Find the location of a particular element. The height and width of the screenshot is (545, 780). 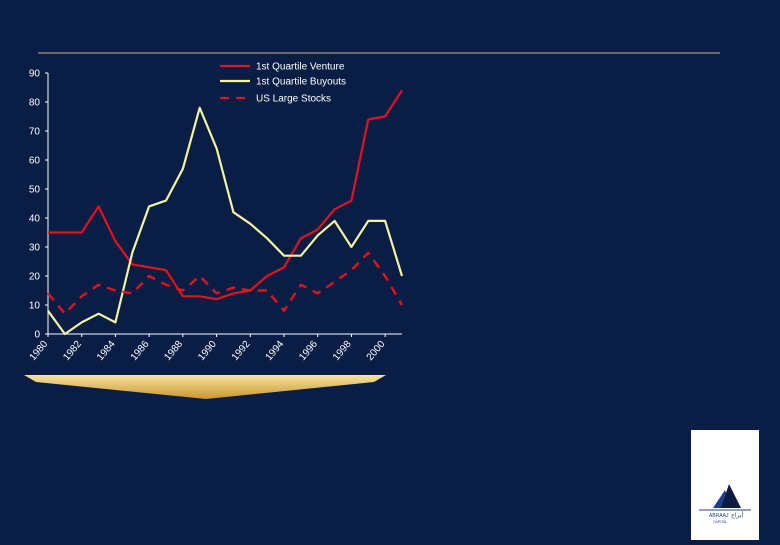

abraaj-logo-panel: ABRAAJ أبراج CAPITAL is located at coordinates (725, 485).